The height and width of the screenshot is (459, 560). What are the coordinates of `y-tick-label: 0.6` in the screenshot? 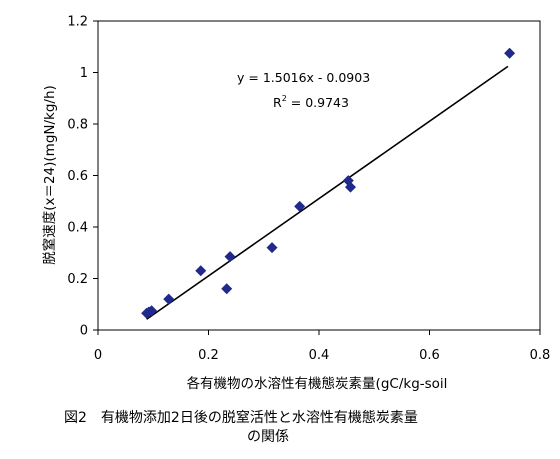 It's located at (77, 176).